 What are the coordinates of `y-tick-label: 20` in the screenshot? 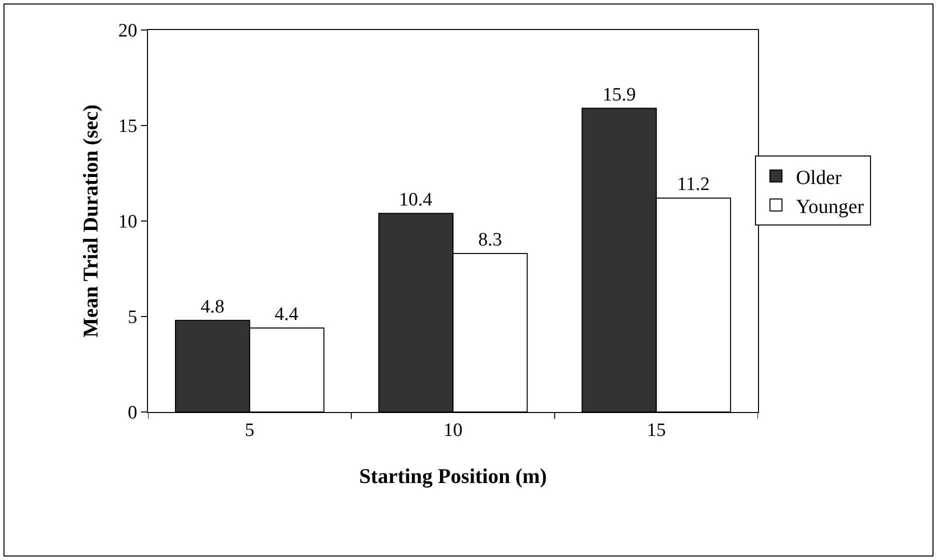 It's located at (128, 31).